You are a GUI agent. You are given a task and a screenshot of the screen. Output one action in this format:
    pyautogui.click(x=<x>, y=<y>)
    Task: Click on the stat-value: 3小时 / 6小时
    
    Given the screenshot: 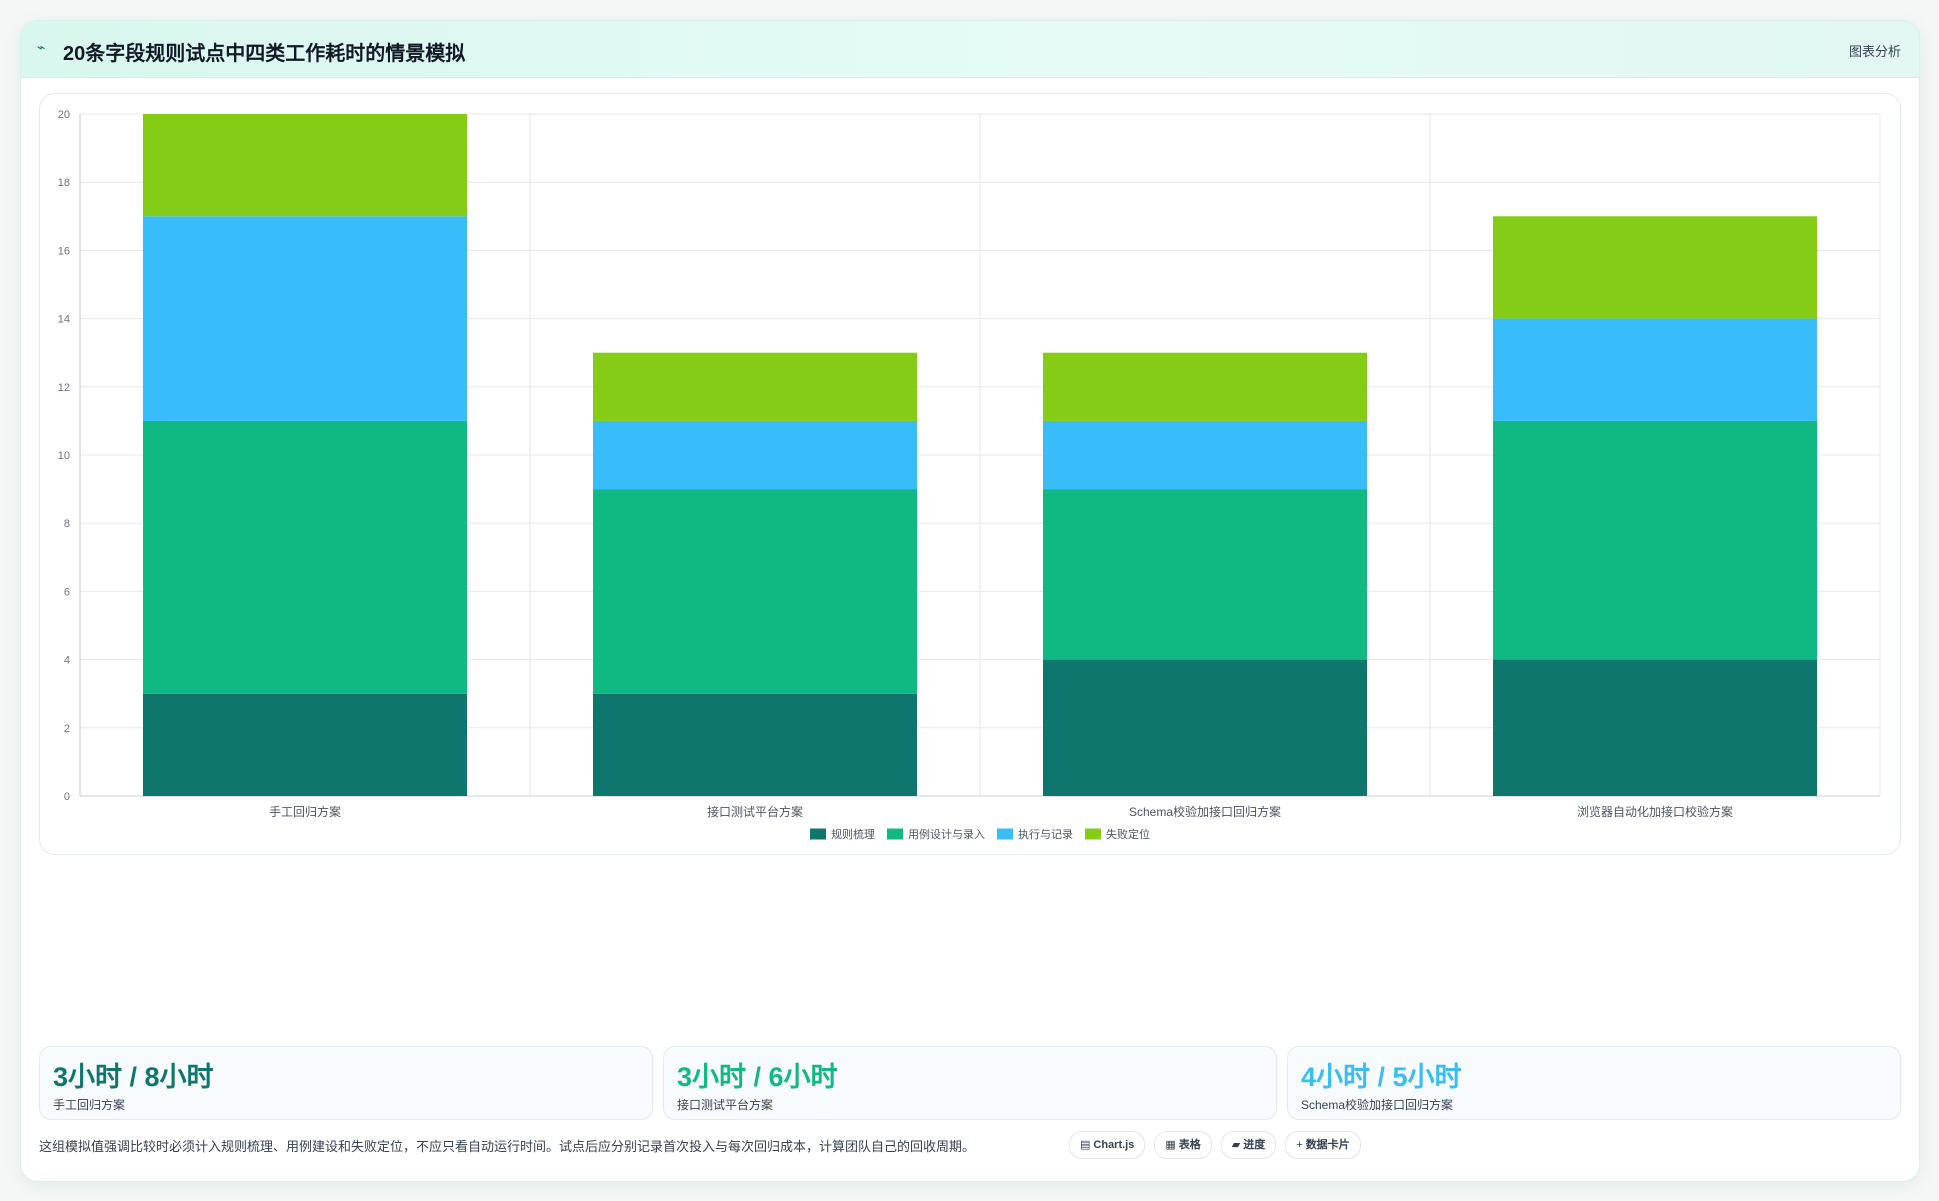 What is the action you would take?
    pyautogui.click(x=757, y=1077)
    